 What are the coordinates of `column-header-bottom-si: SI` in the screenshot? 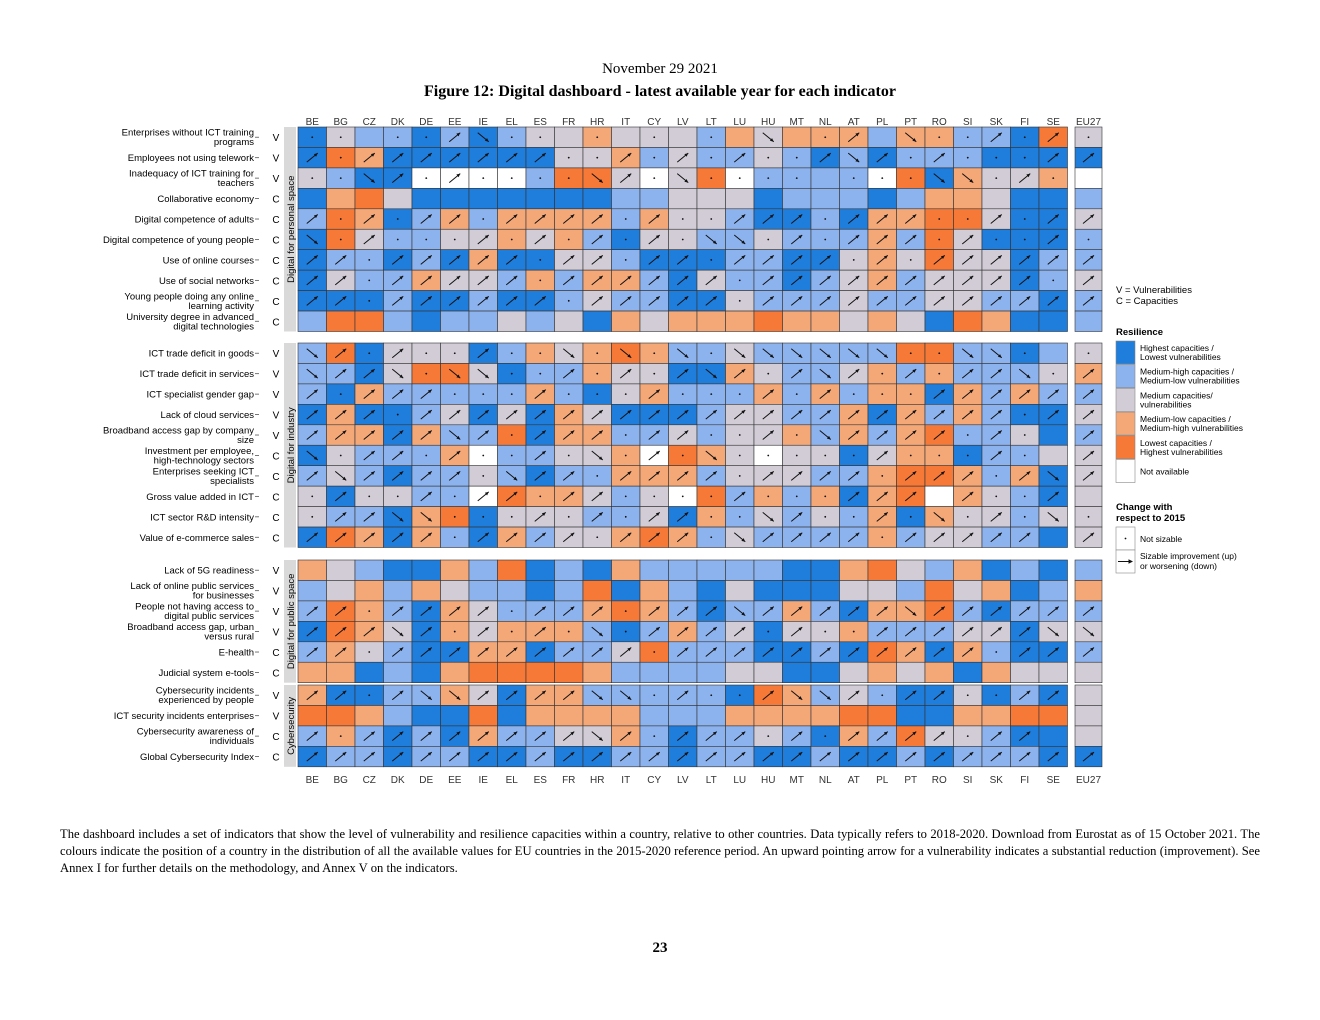 It's located at (967, 780).